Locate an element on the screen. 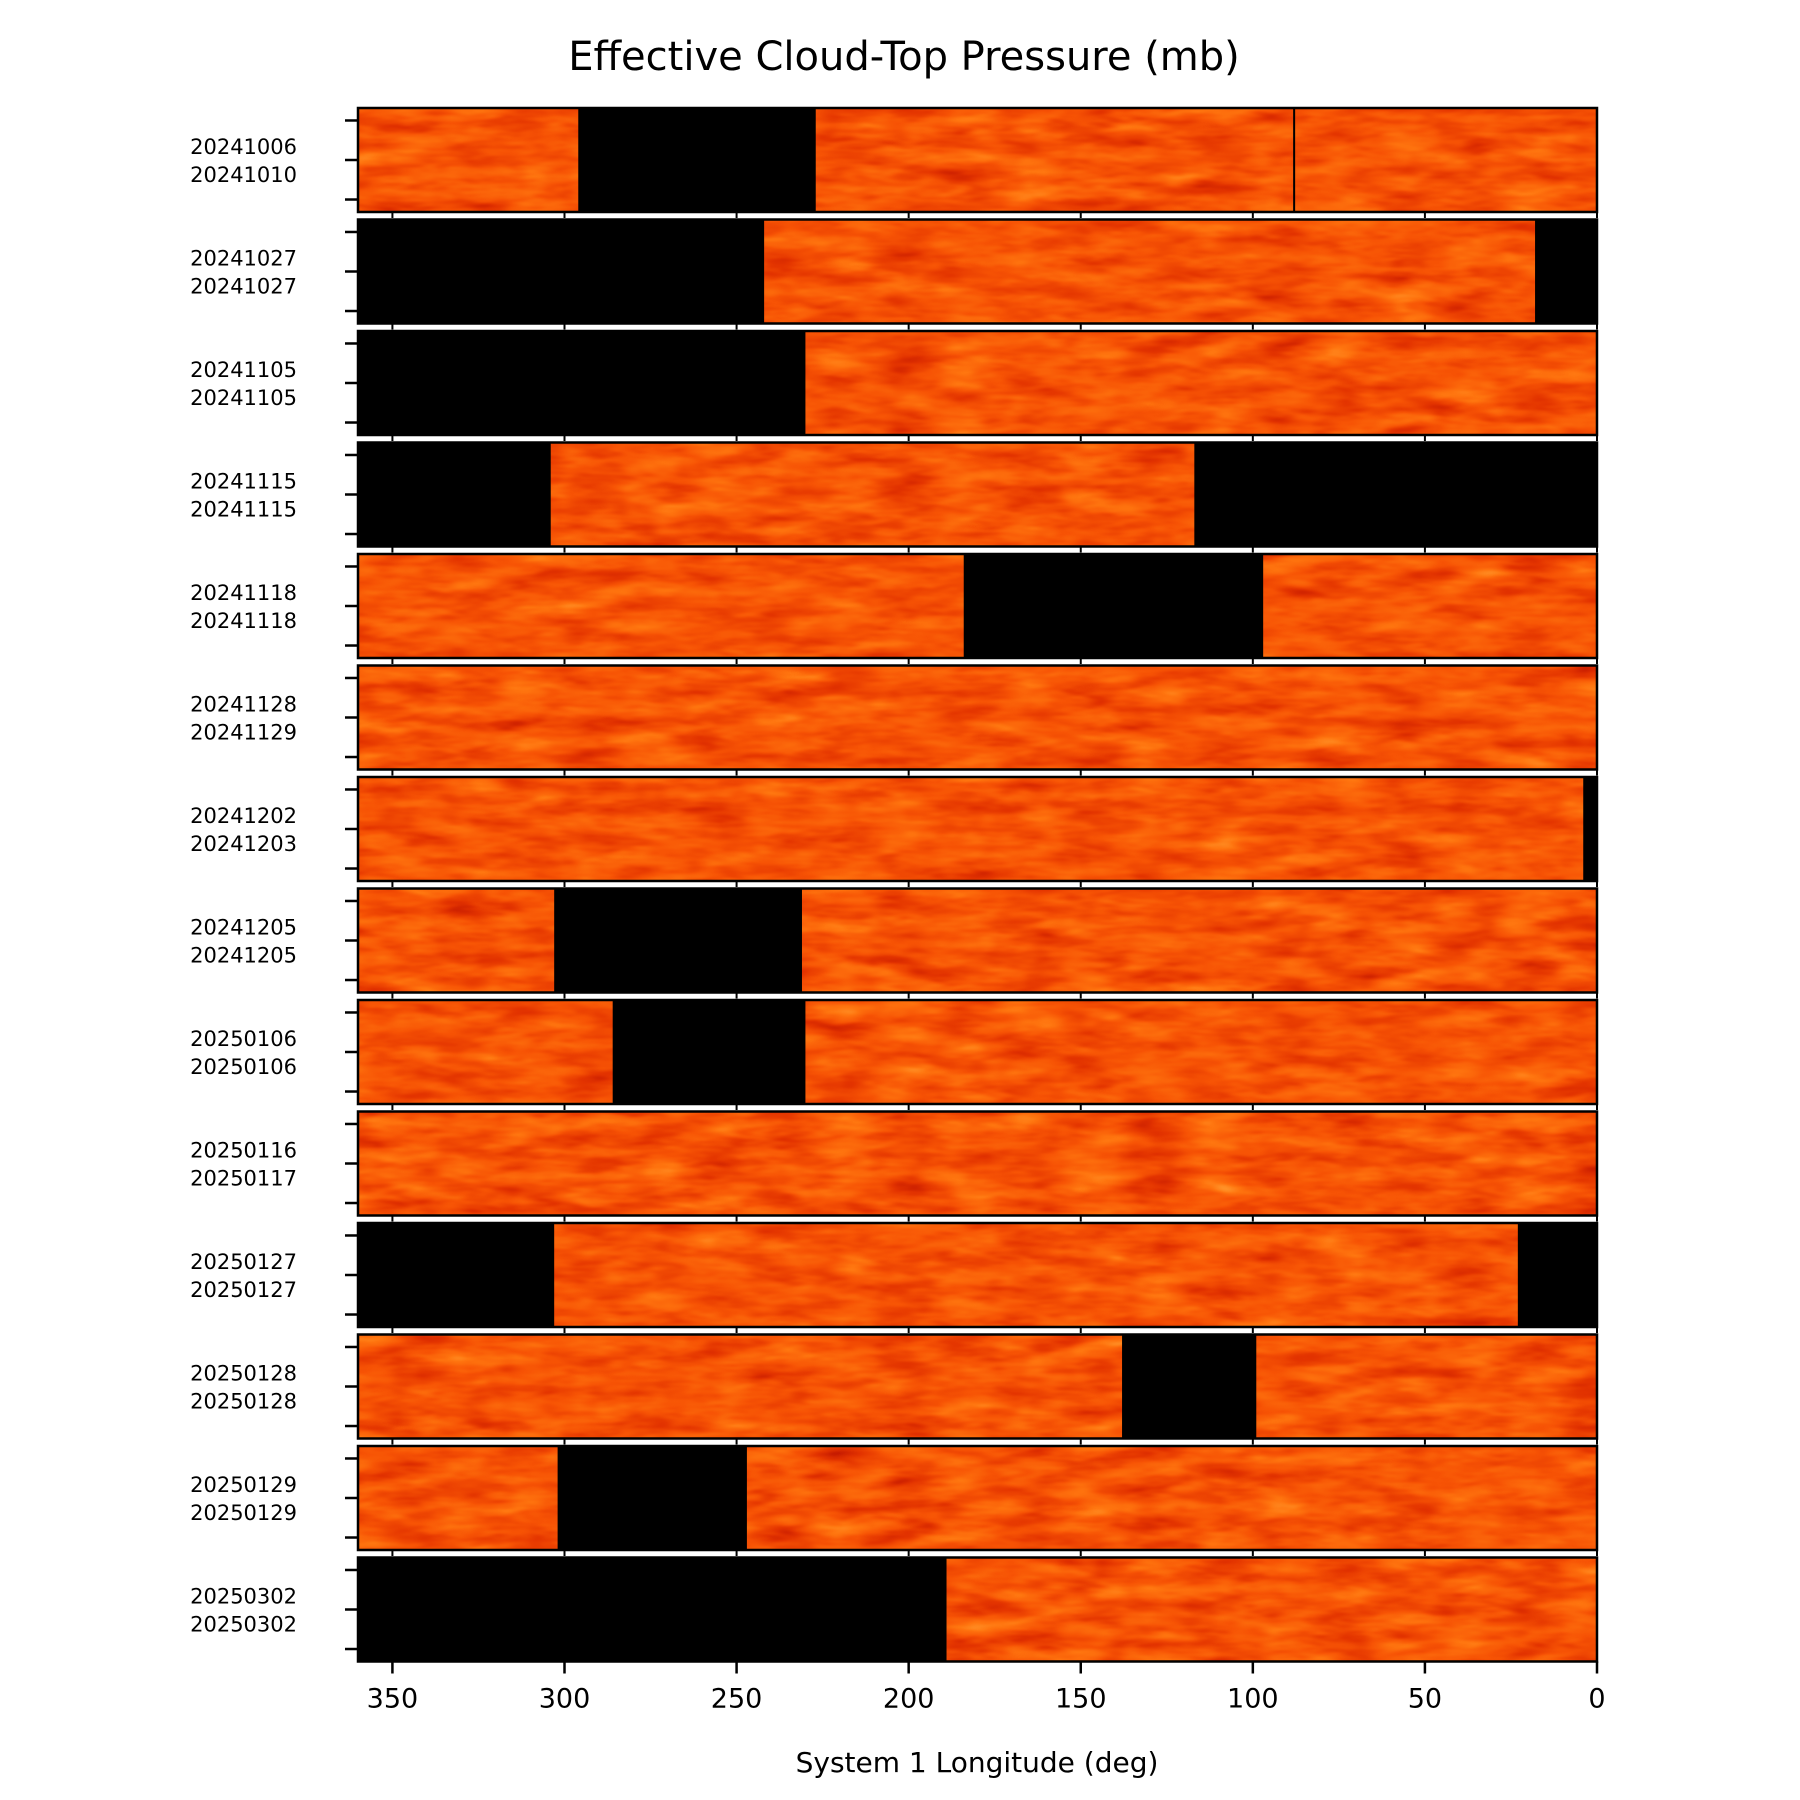  panel: 20250302 20250302 is located at coordinates (894, 1609).